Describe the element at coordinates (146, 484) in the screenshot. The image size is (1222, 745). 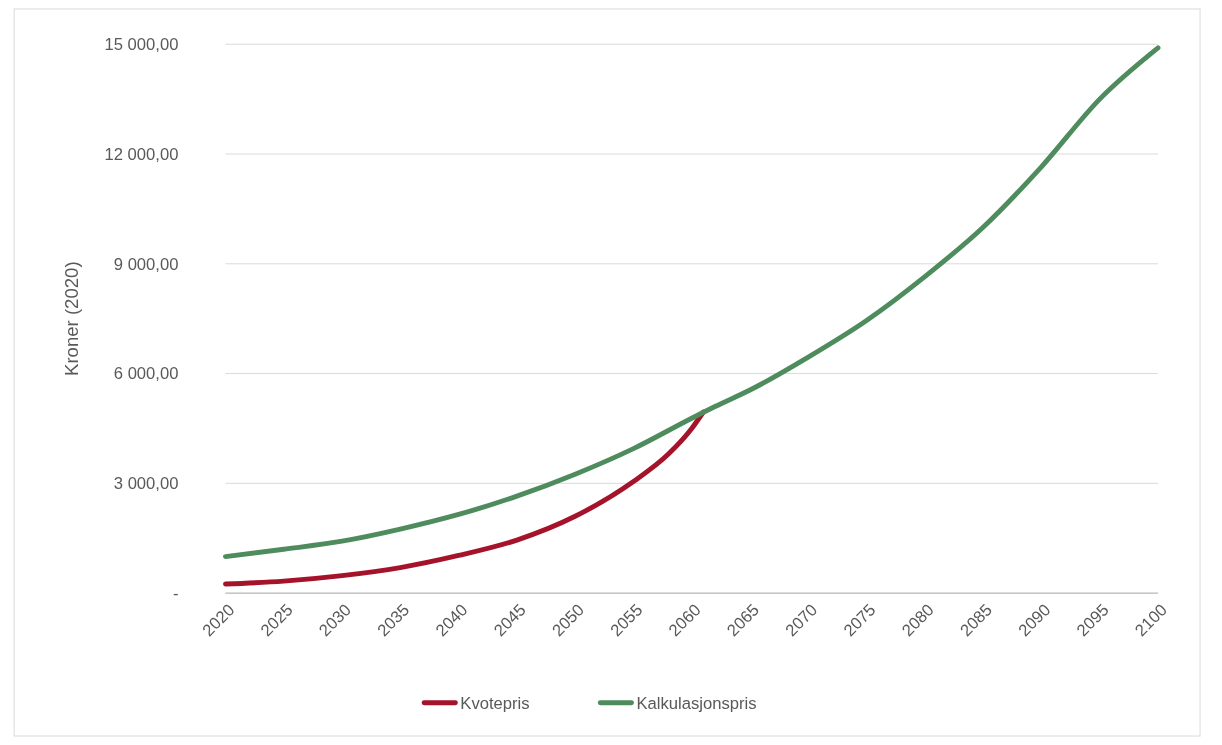
I see `y-tick-label: 3 000,00` at that location.